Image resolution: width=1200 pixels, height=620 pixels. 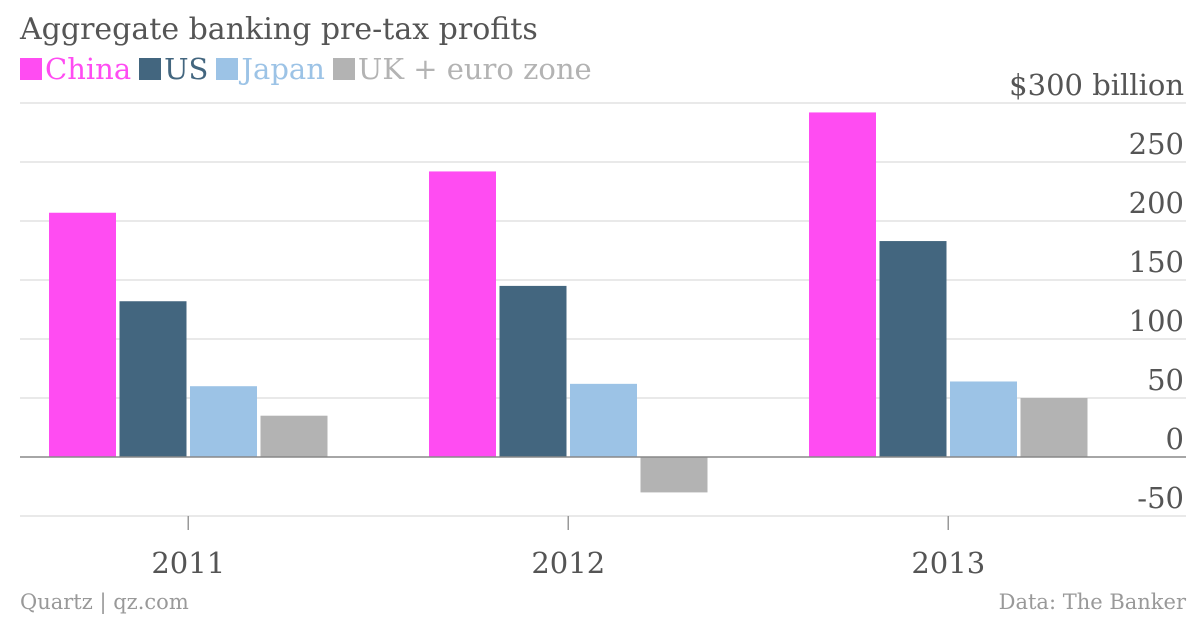 I want to click on legend-item: China, so click(x=75, y=69).